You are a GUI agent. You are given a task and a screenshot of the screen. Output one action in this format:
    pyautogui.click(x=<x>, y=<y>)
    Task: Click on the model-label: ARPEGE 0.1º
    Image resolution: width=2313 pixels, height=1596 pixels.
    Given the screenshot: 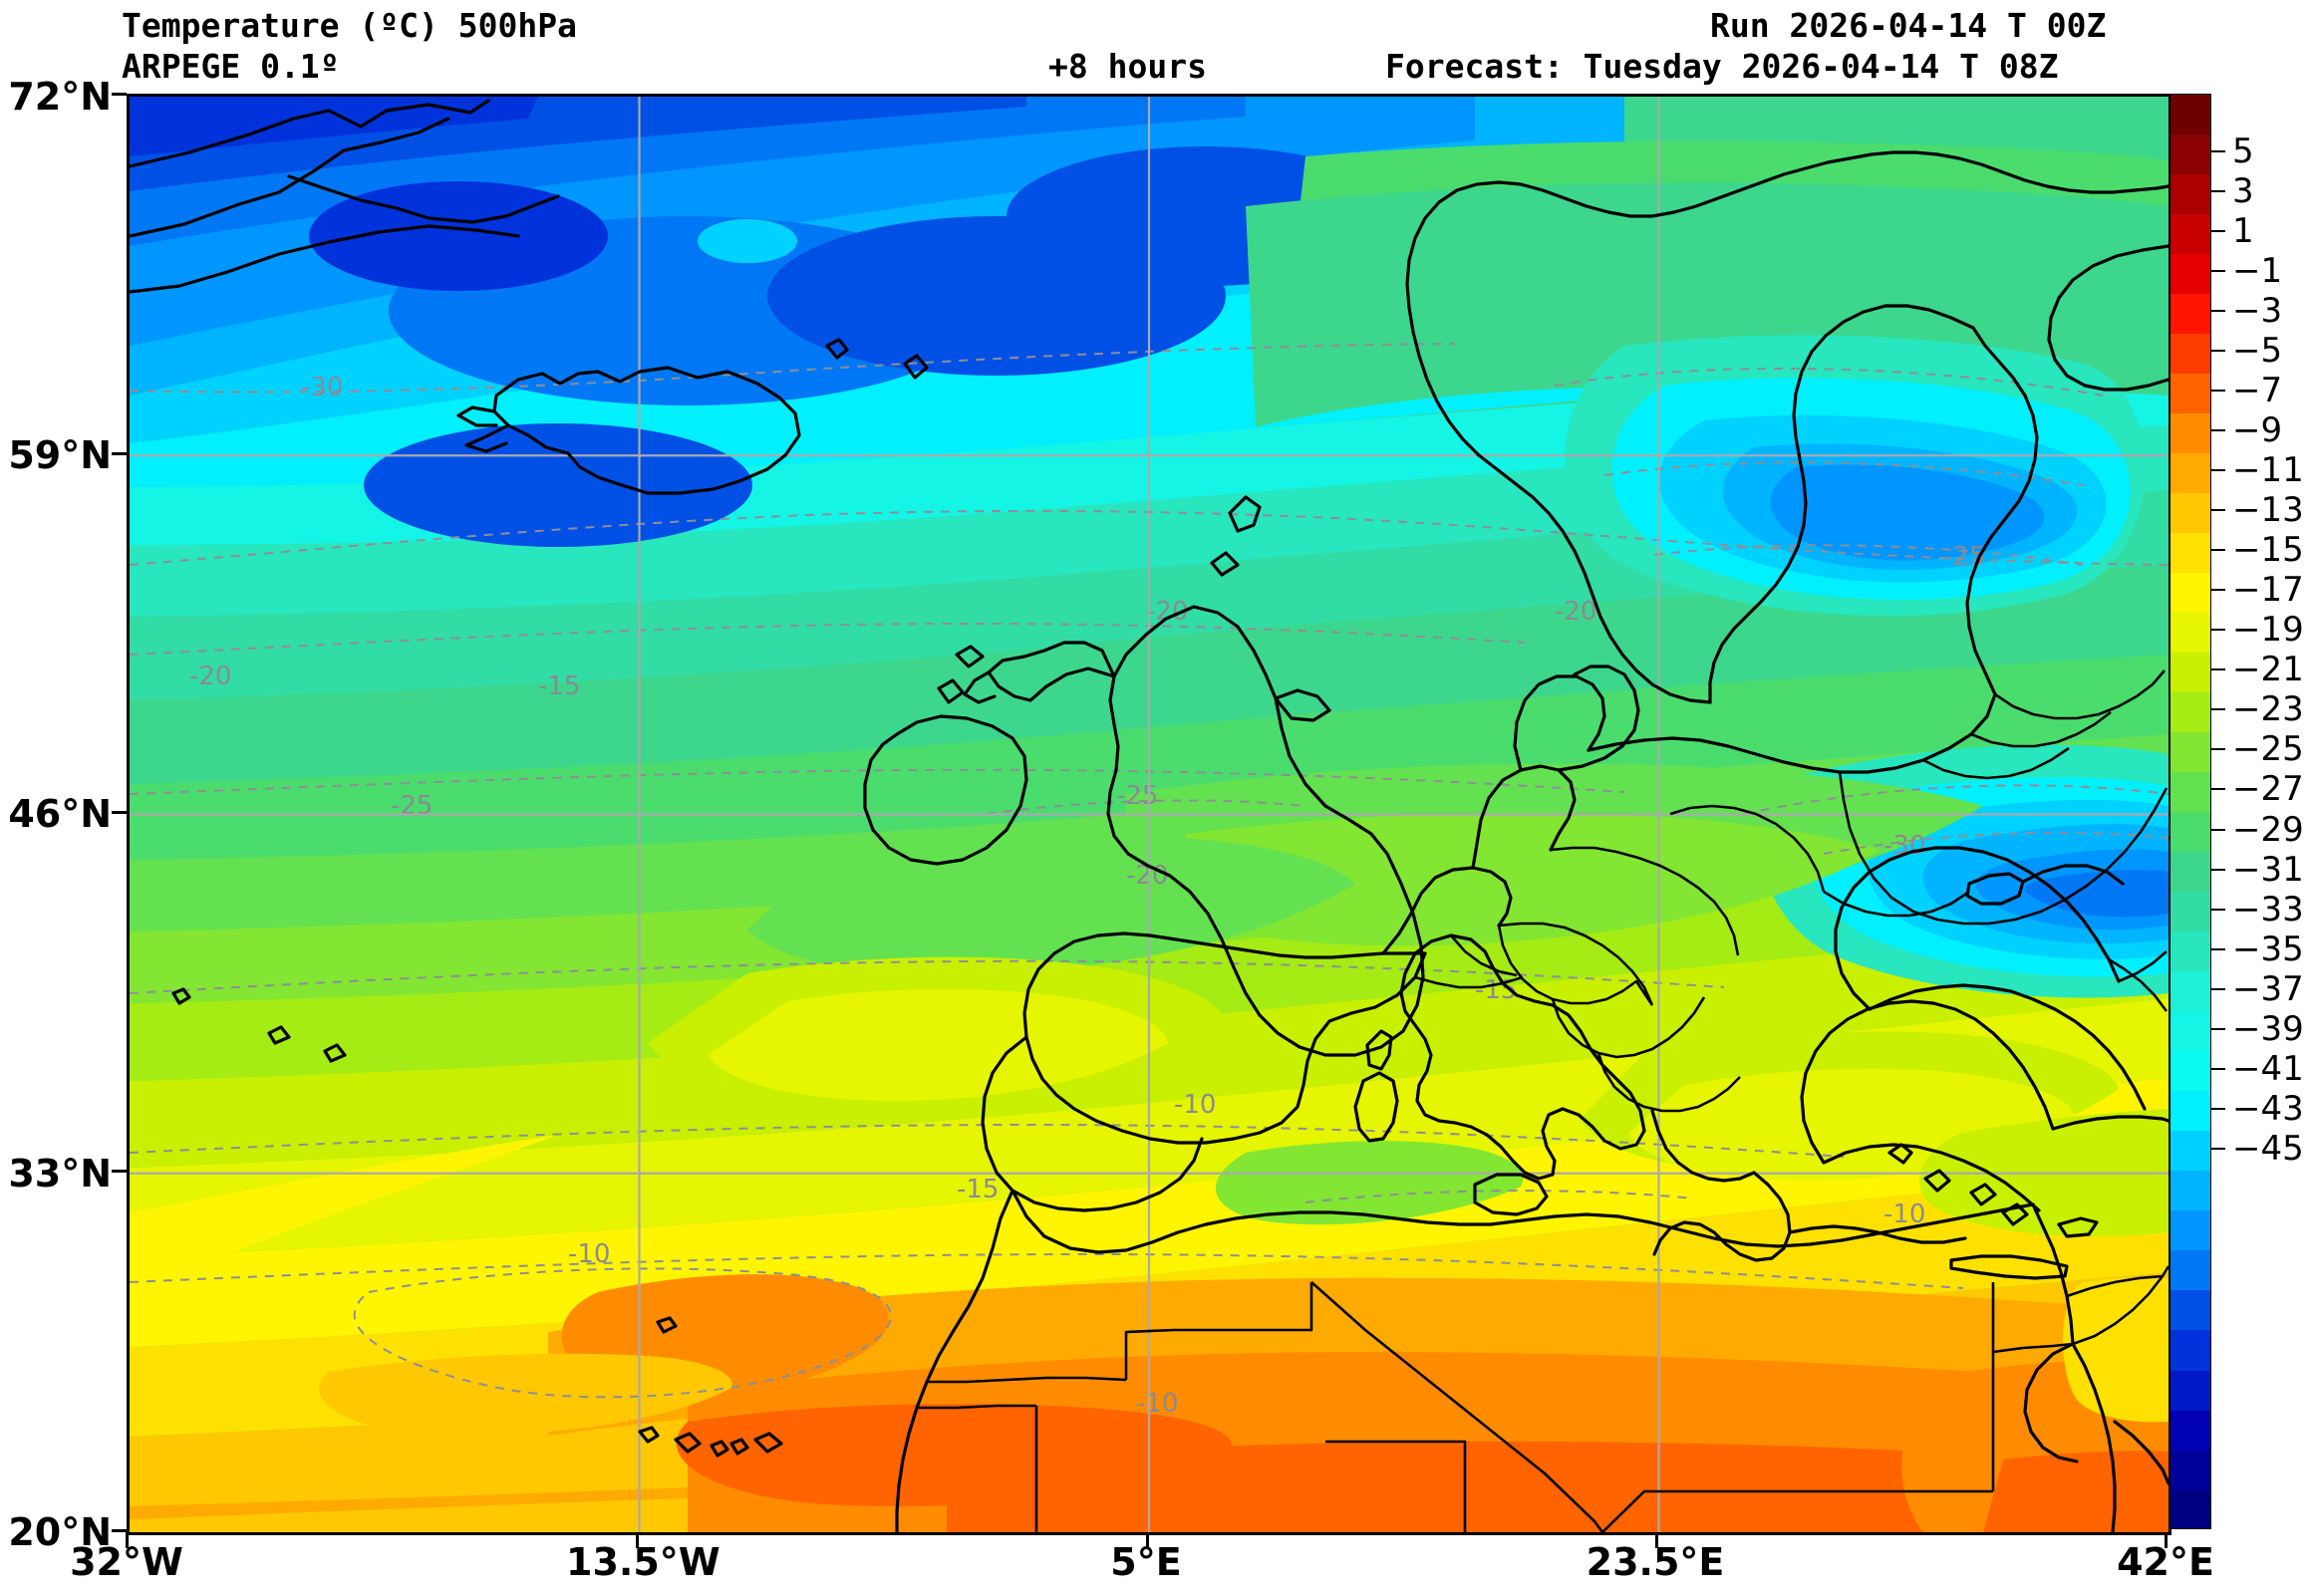 What is the action you would take?
    pyautogui.click(x=231, y=66)
    